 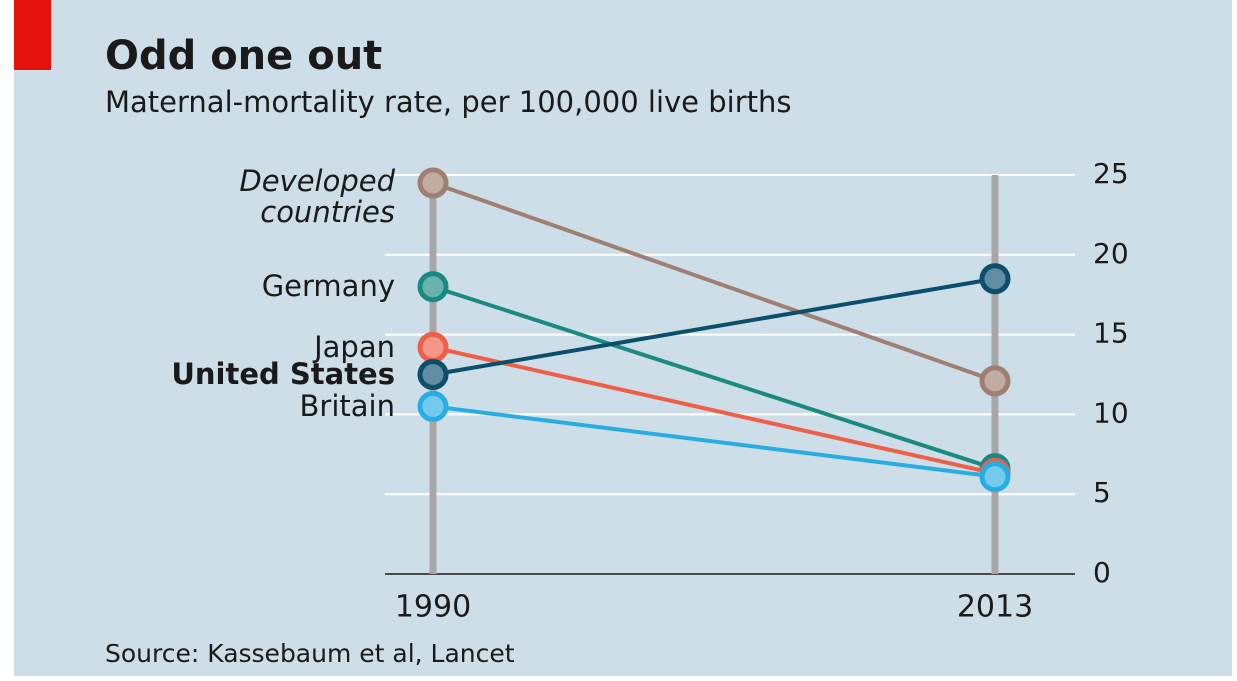 What do you see at coordinates (1111, 333) in the screenshot?
I see `y-tick-label: 15` at bounding box center [1111, 333].